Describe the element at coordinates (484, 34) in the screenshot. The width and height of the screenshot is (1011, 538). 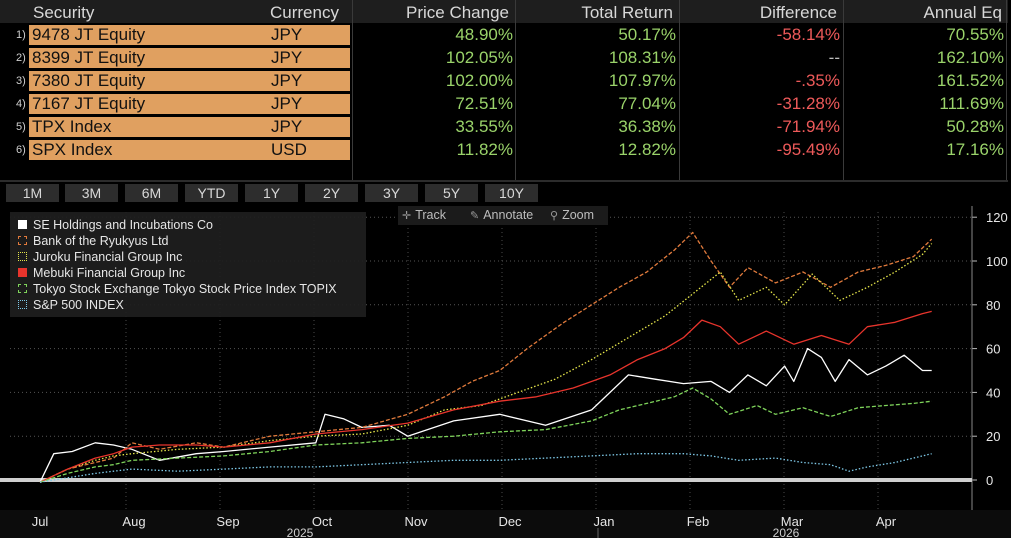
I see `price-change-cell: 48.90%` at that location.